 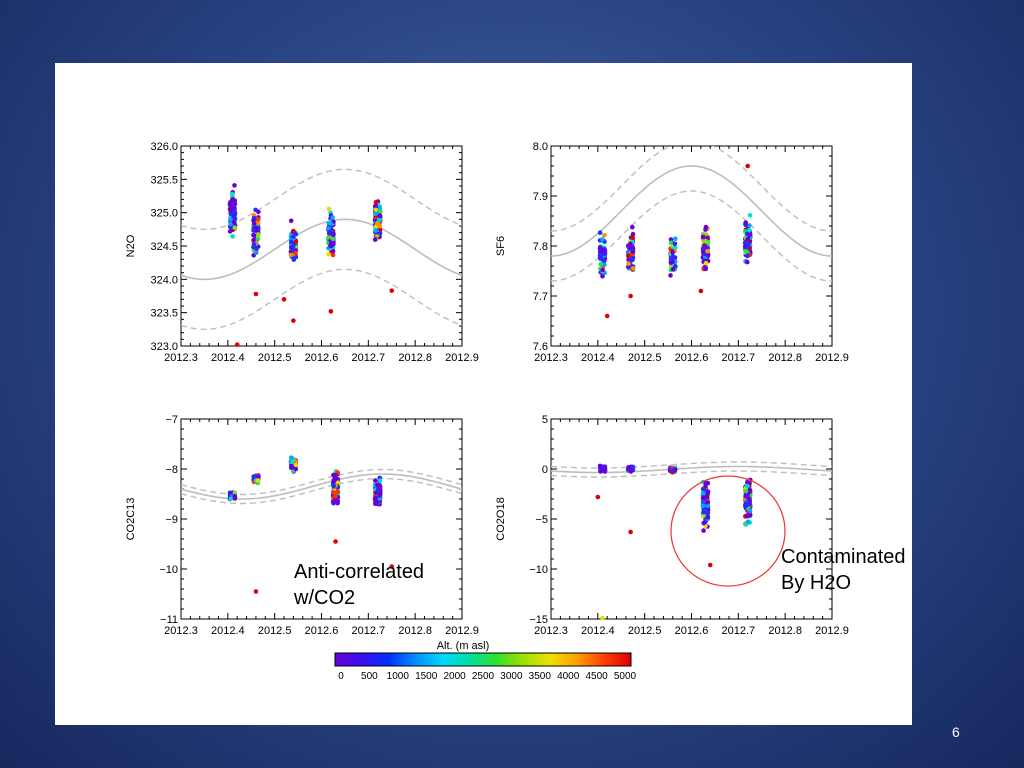 I want to click on fit-curve-lower, so click(x=321, y=491).